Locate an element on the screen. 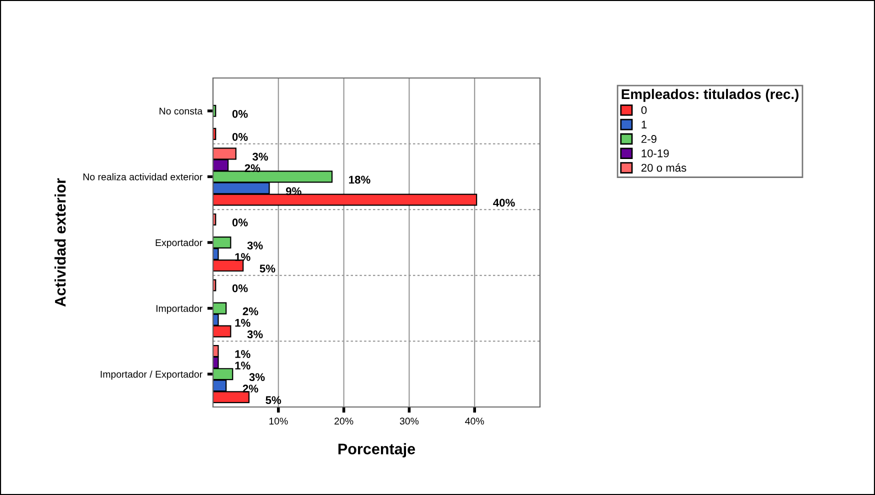 The height and width of the screenshot is (495, 875). legend-label: 2-9 is located at coordinates (648, 139).